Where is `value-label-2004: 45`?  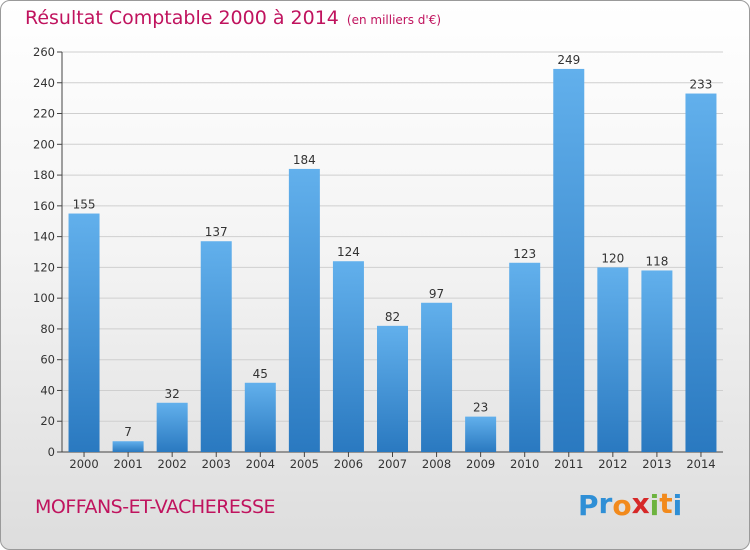
value-label-2004: 45 is located at coordinates (260, 374).